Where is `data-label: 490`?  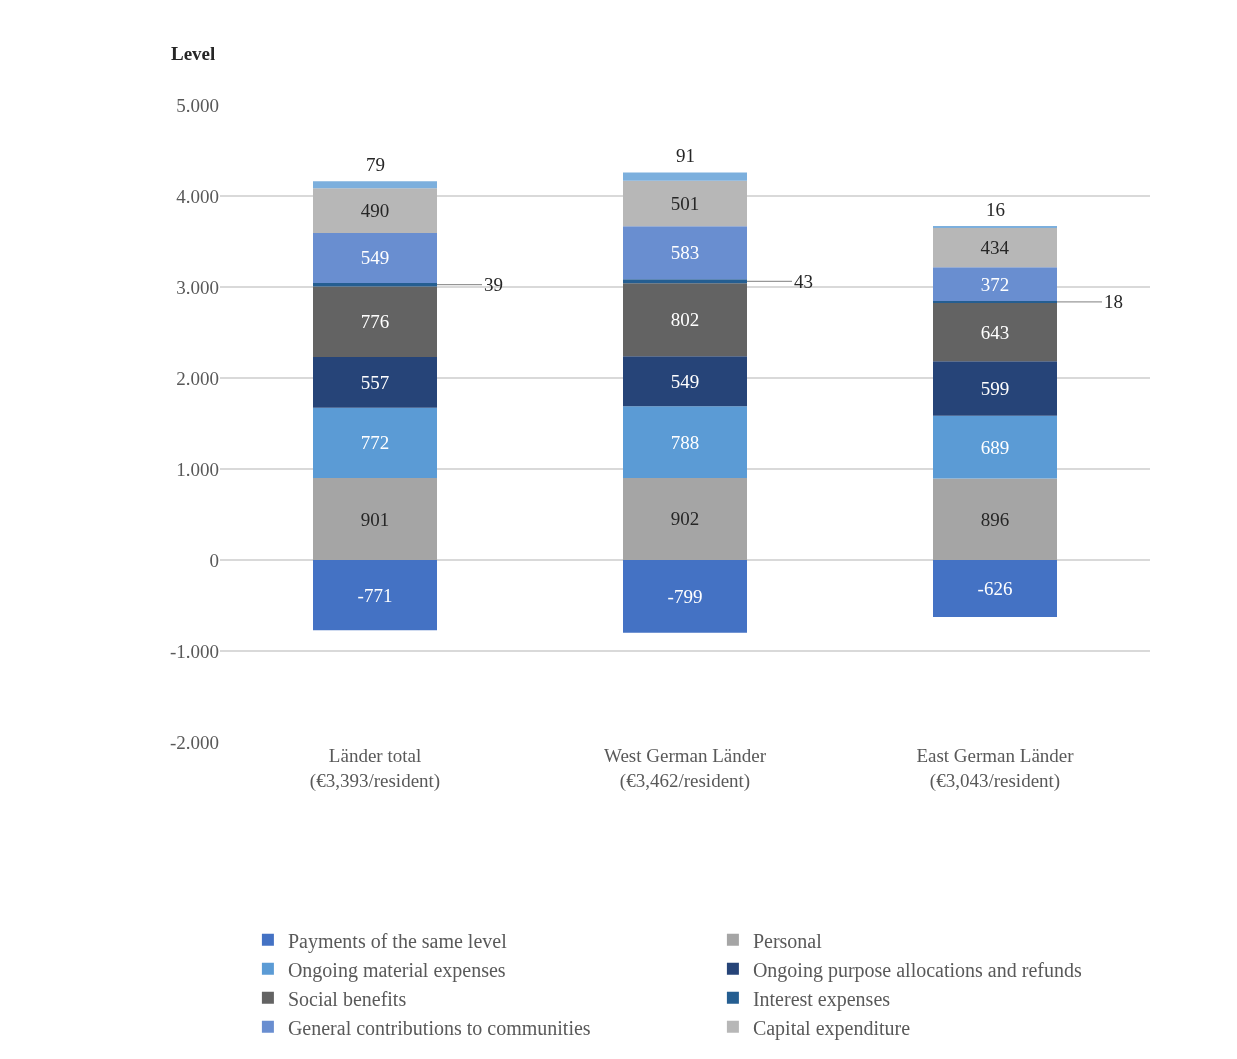 data-label: 490 is located at coordinates (375, 211).